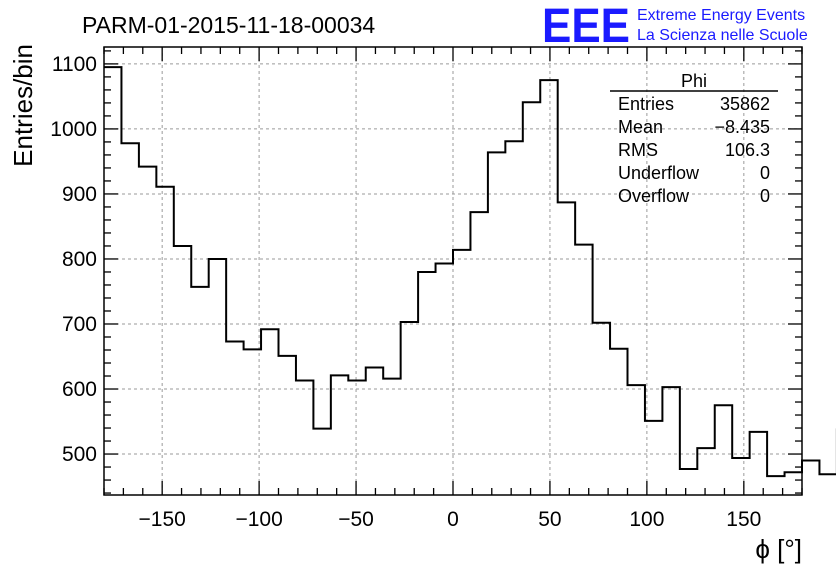 Image resolution: width=836 pixels, height=572 pixels. What do you see at coordinates (356, 519) in the screenshot?
I see `x-tick-label: −50` at bounding box center [356, 519].